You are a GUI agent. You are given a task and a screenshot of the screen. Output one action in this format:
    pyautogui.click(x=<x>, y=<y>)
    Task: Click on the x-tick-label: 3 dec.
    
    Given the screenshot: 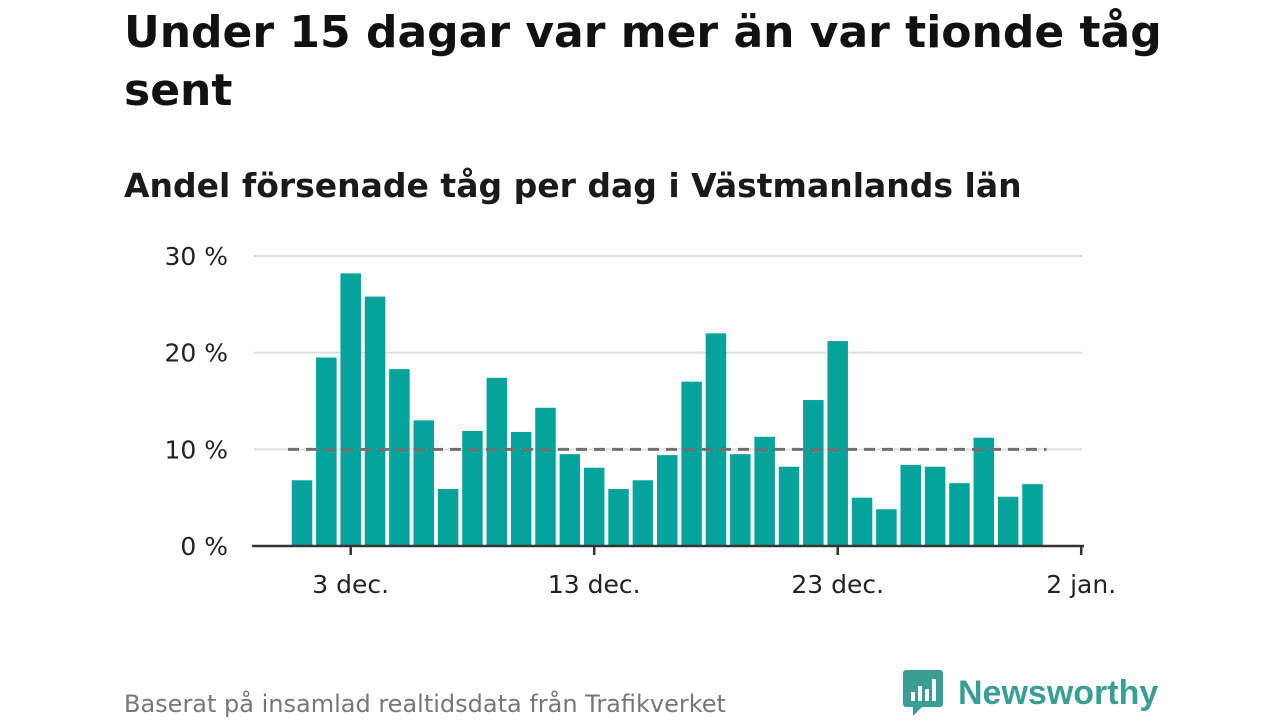 What is the action you would take?
    pyautogui.click(x=350, y=584)
    